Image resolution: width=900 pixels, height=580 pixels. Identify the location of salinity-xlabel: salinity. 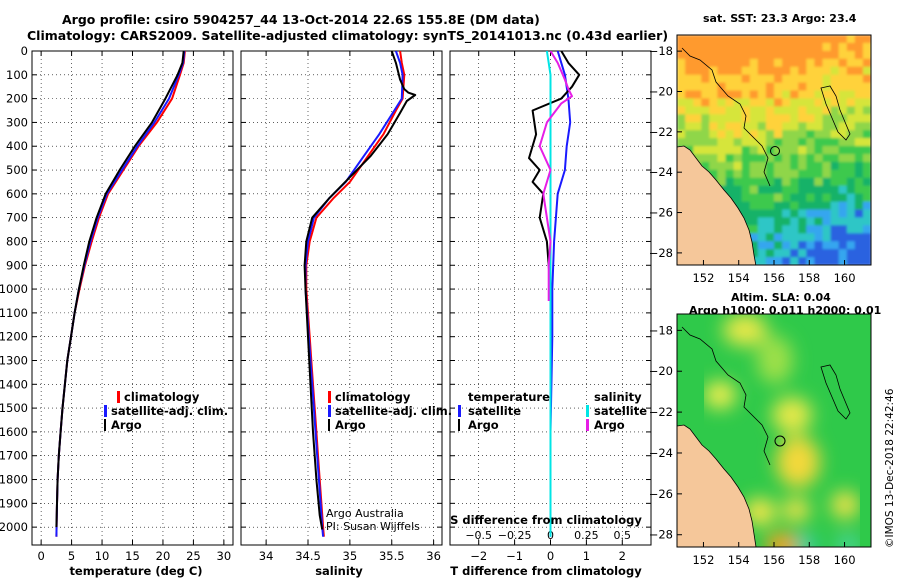
(339, 571).